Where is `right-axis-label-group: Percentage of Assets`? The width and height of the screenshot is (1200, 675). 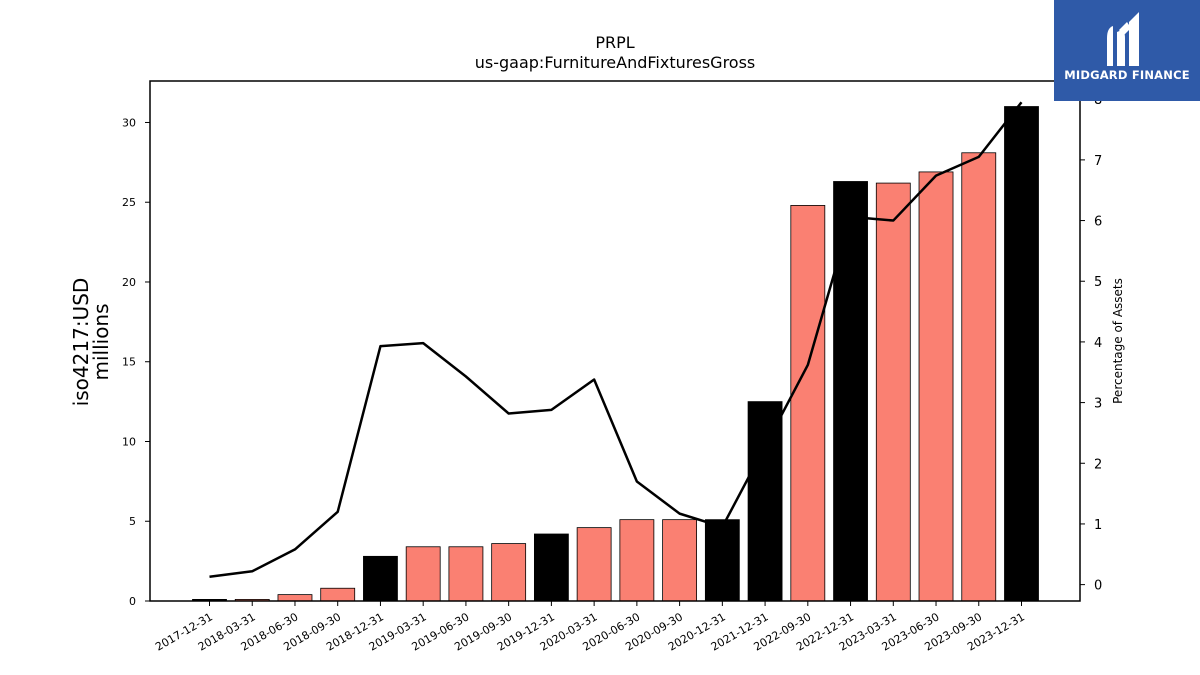
right-axis-label-group: Percentage of Assets is located at coordinates (1118, 341).